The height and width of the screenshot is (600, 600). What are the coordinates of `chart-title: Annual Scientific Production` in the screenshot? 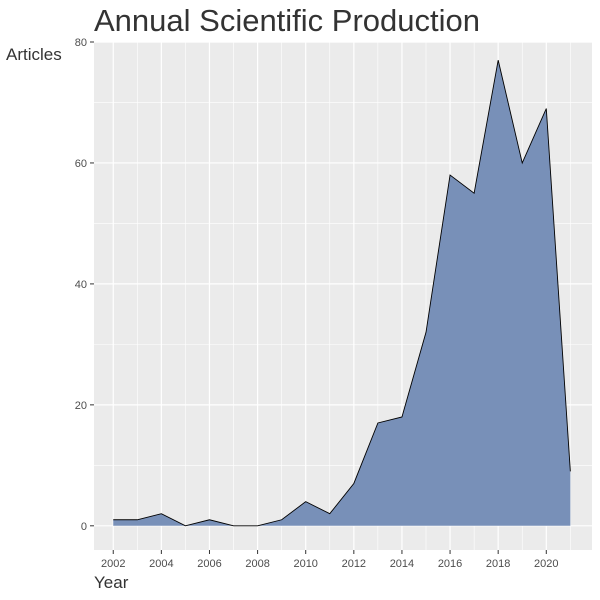 It's located at (287, 20).